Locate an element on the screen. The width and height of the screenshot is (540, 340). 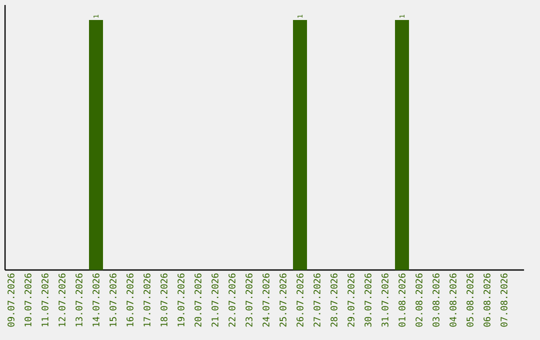
x-tick-label: 25.07.2026 is located at coordinates (283, 300).